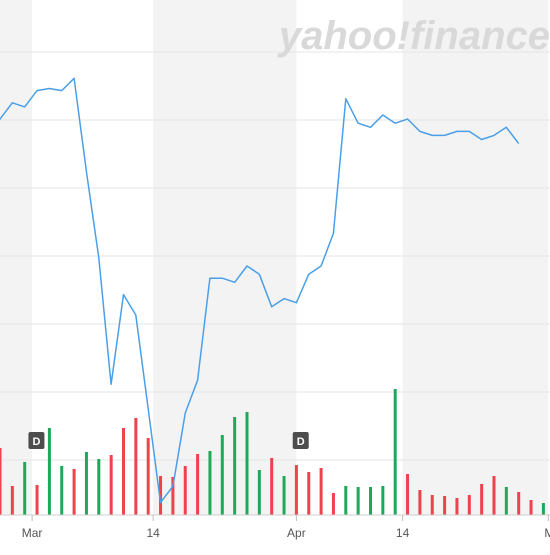  Describe the element at coordinates (296, 533) in the screenshot. I see `x-tick-label: Apr` at that location.